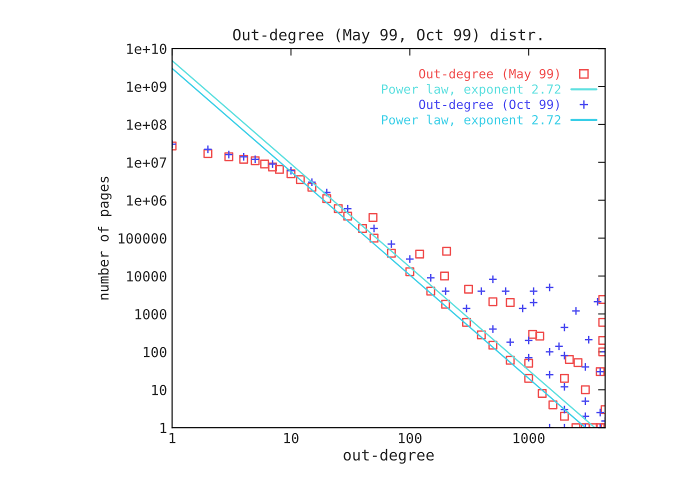 The width and height of the screenshot is (683, 486). I want to click on y-tick-label: 10, so click(159, 390).